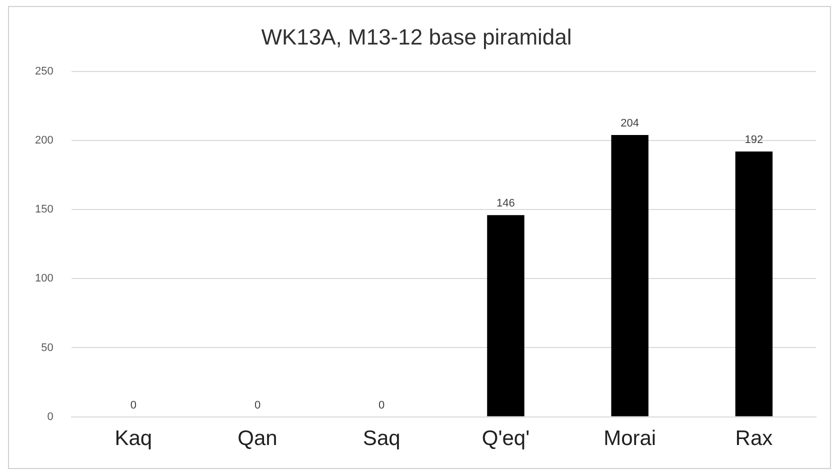 This screenshot has width=839, height=475. What do you see at coordinates (44, 210) in the screenshot?
I see `y-tick-label: 150` at bounding box center [44, 210].